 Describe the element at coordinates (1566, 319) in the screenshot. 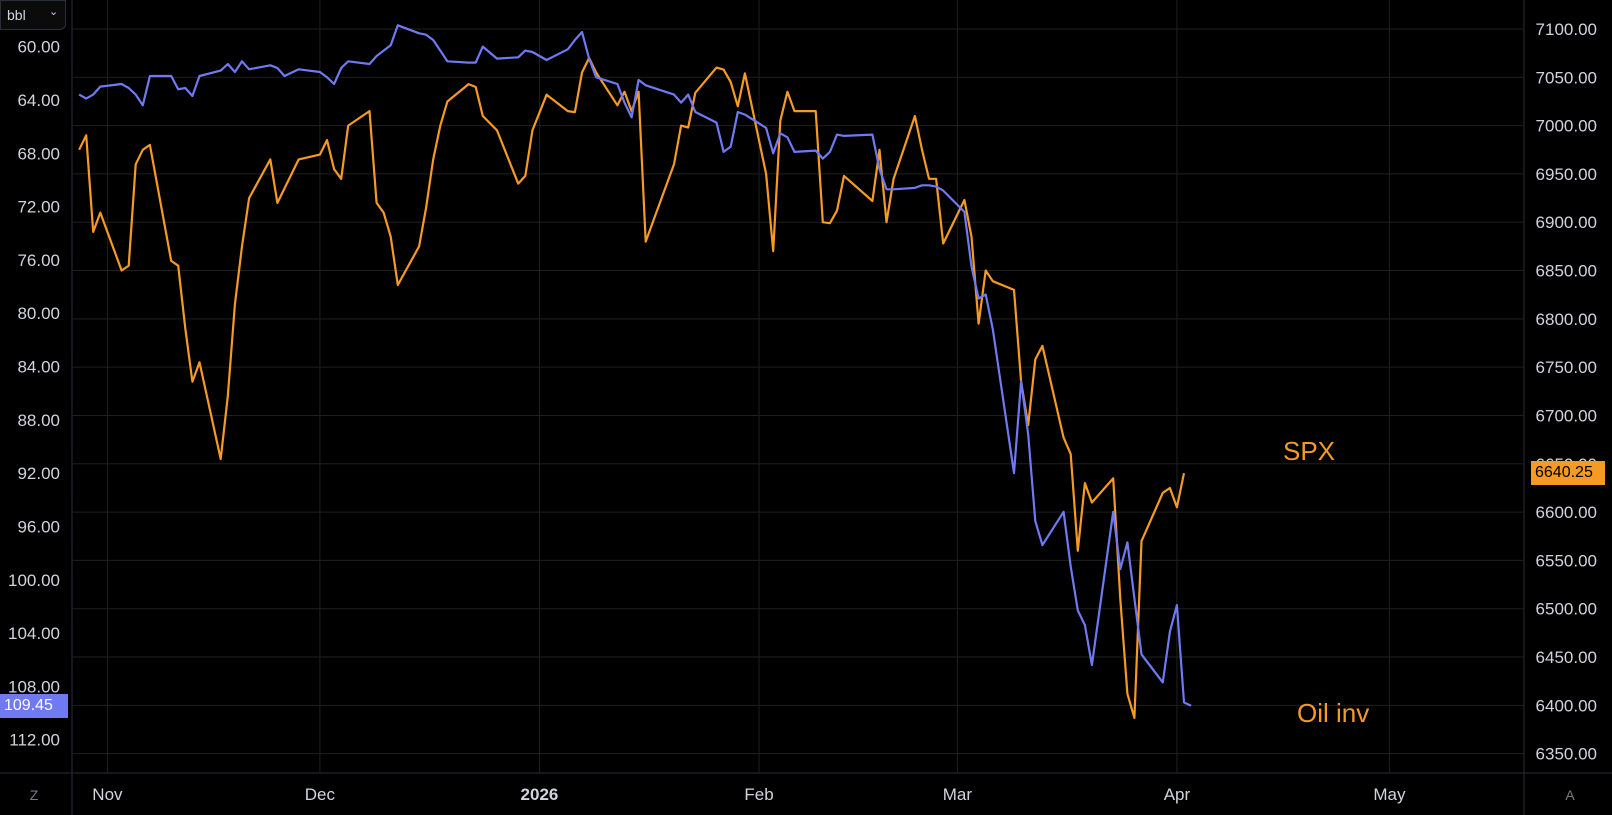

I see `right-axis-tick-label: 6800.00` at that location.